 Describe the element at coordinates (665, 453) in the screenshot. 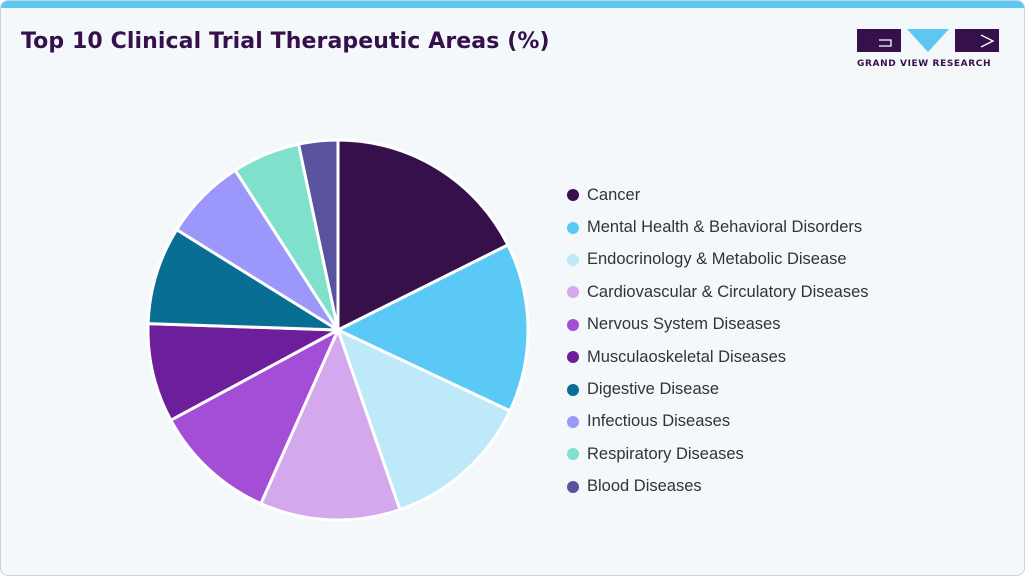

I see `legend-label: Respiratory Diseases` at that location.